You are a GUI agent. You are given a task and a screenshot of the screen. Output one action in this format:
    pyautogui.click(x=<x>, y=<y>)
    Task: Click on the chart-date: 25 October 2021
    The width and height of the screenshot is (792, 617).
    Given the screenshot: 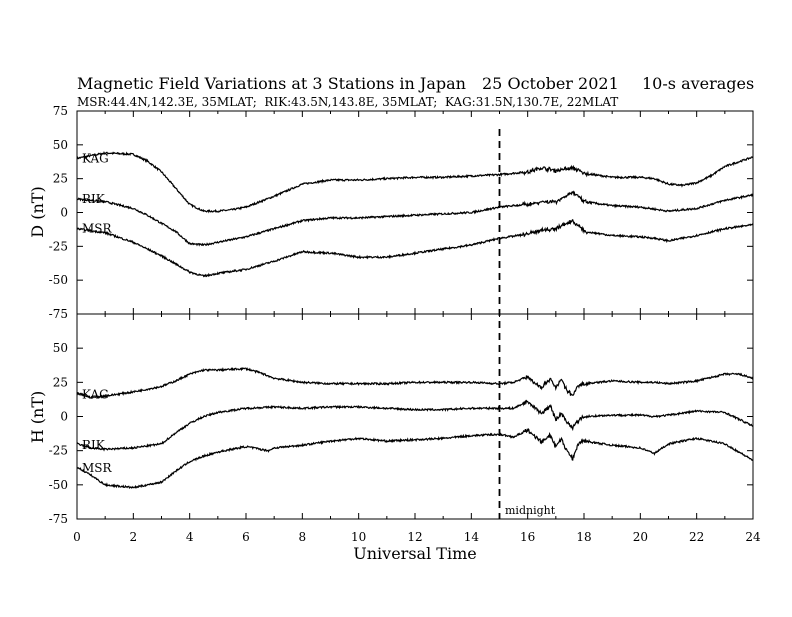 What is the action you would take?
    pyautogui.click(x=550, y=83)
    